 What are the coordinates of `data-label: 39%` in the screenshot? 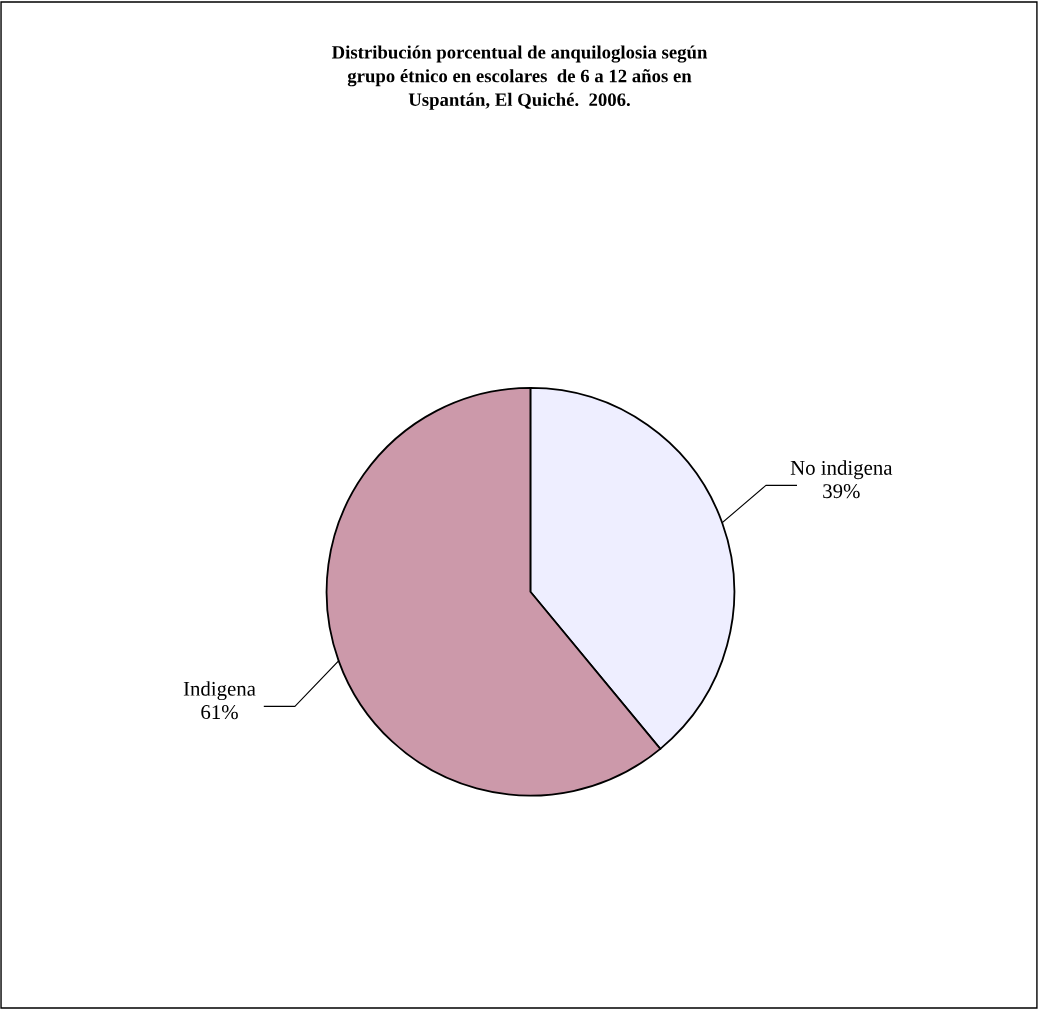 It's located at (841, 491).